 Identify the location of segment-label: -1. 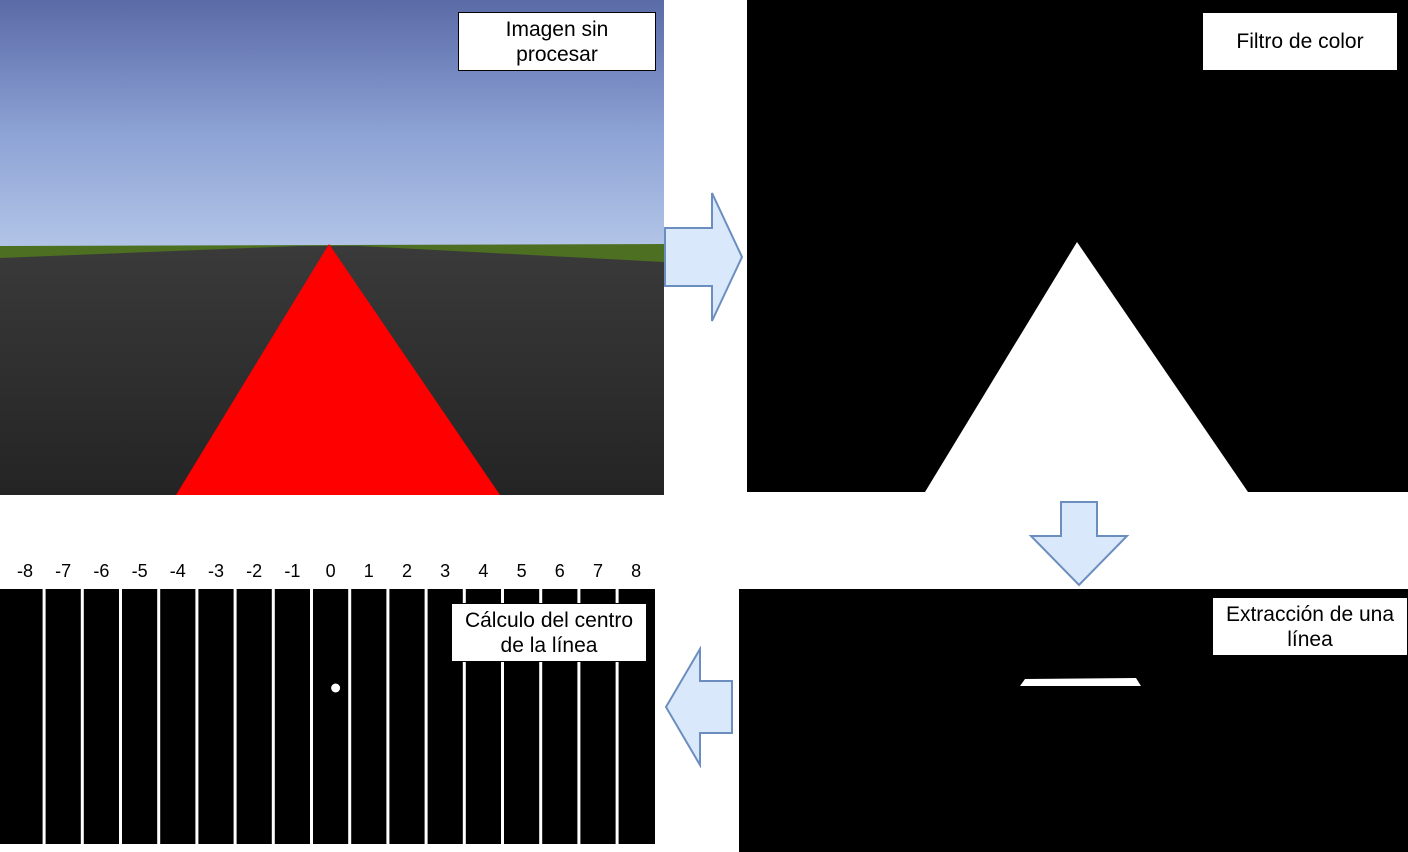
(292, 571).